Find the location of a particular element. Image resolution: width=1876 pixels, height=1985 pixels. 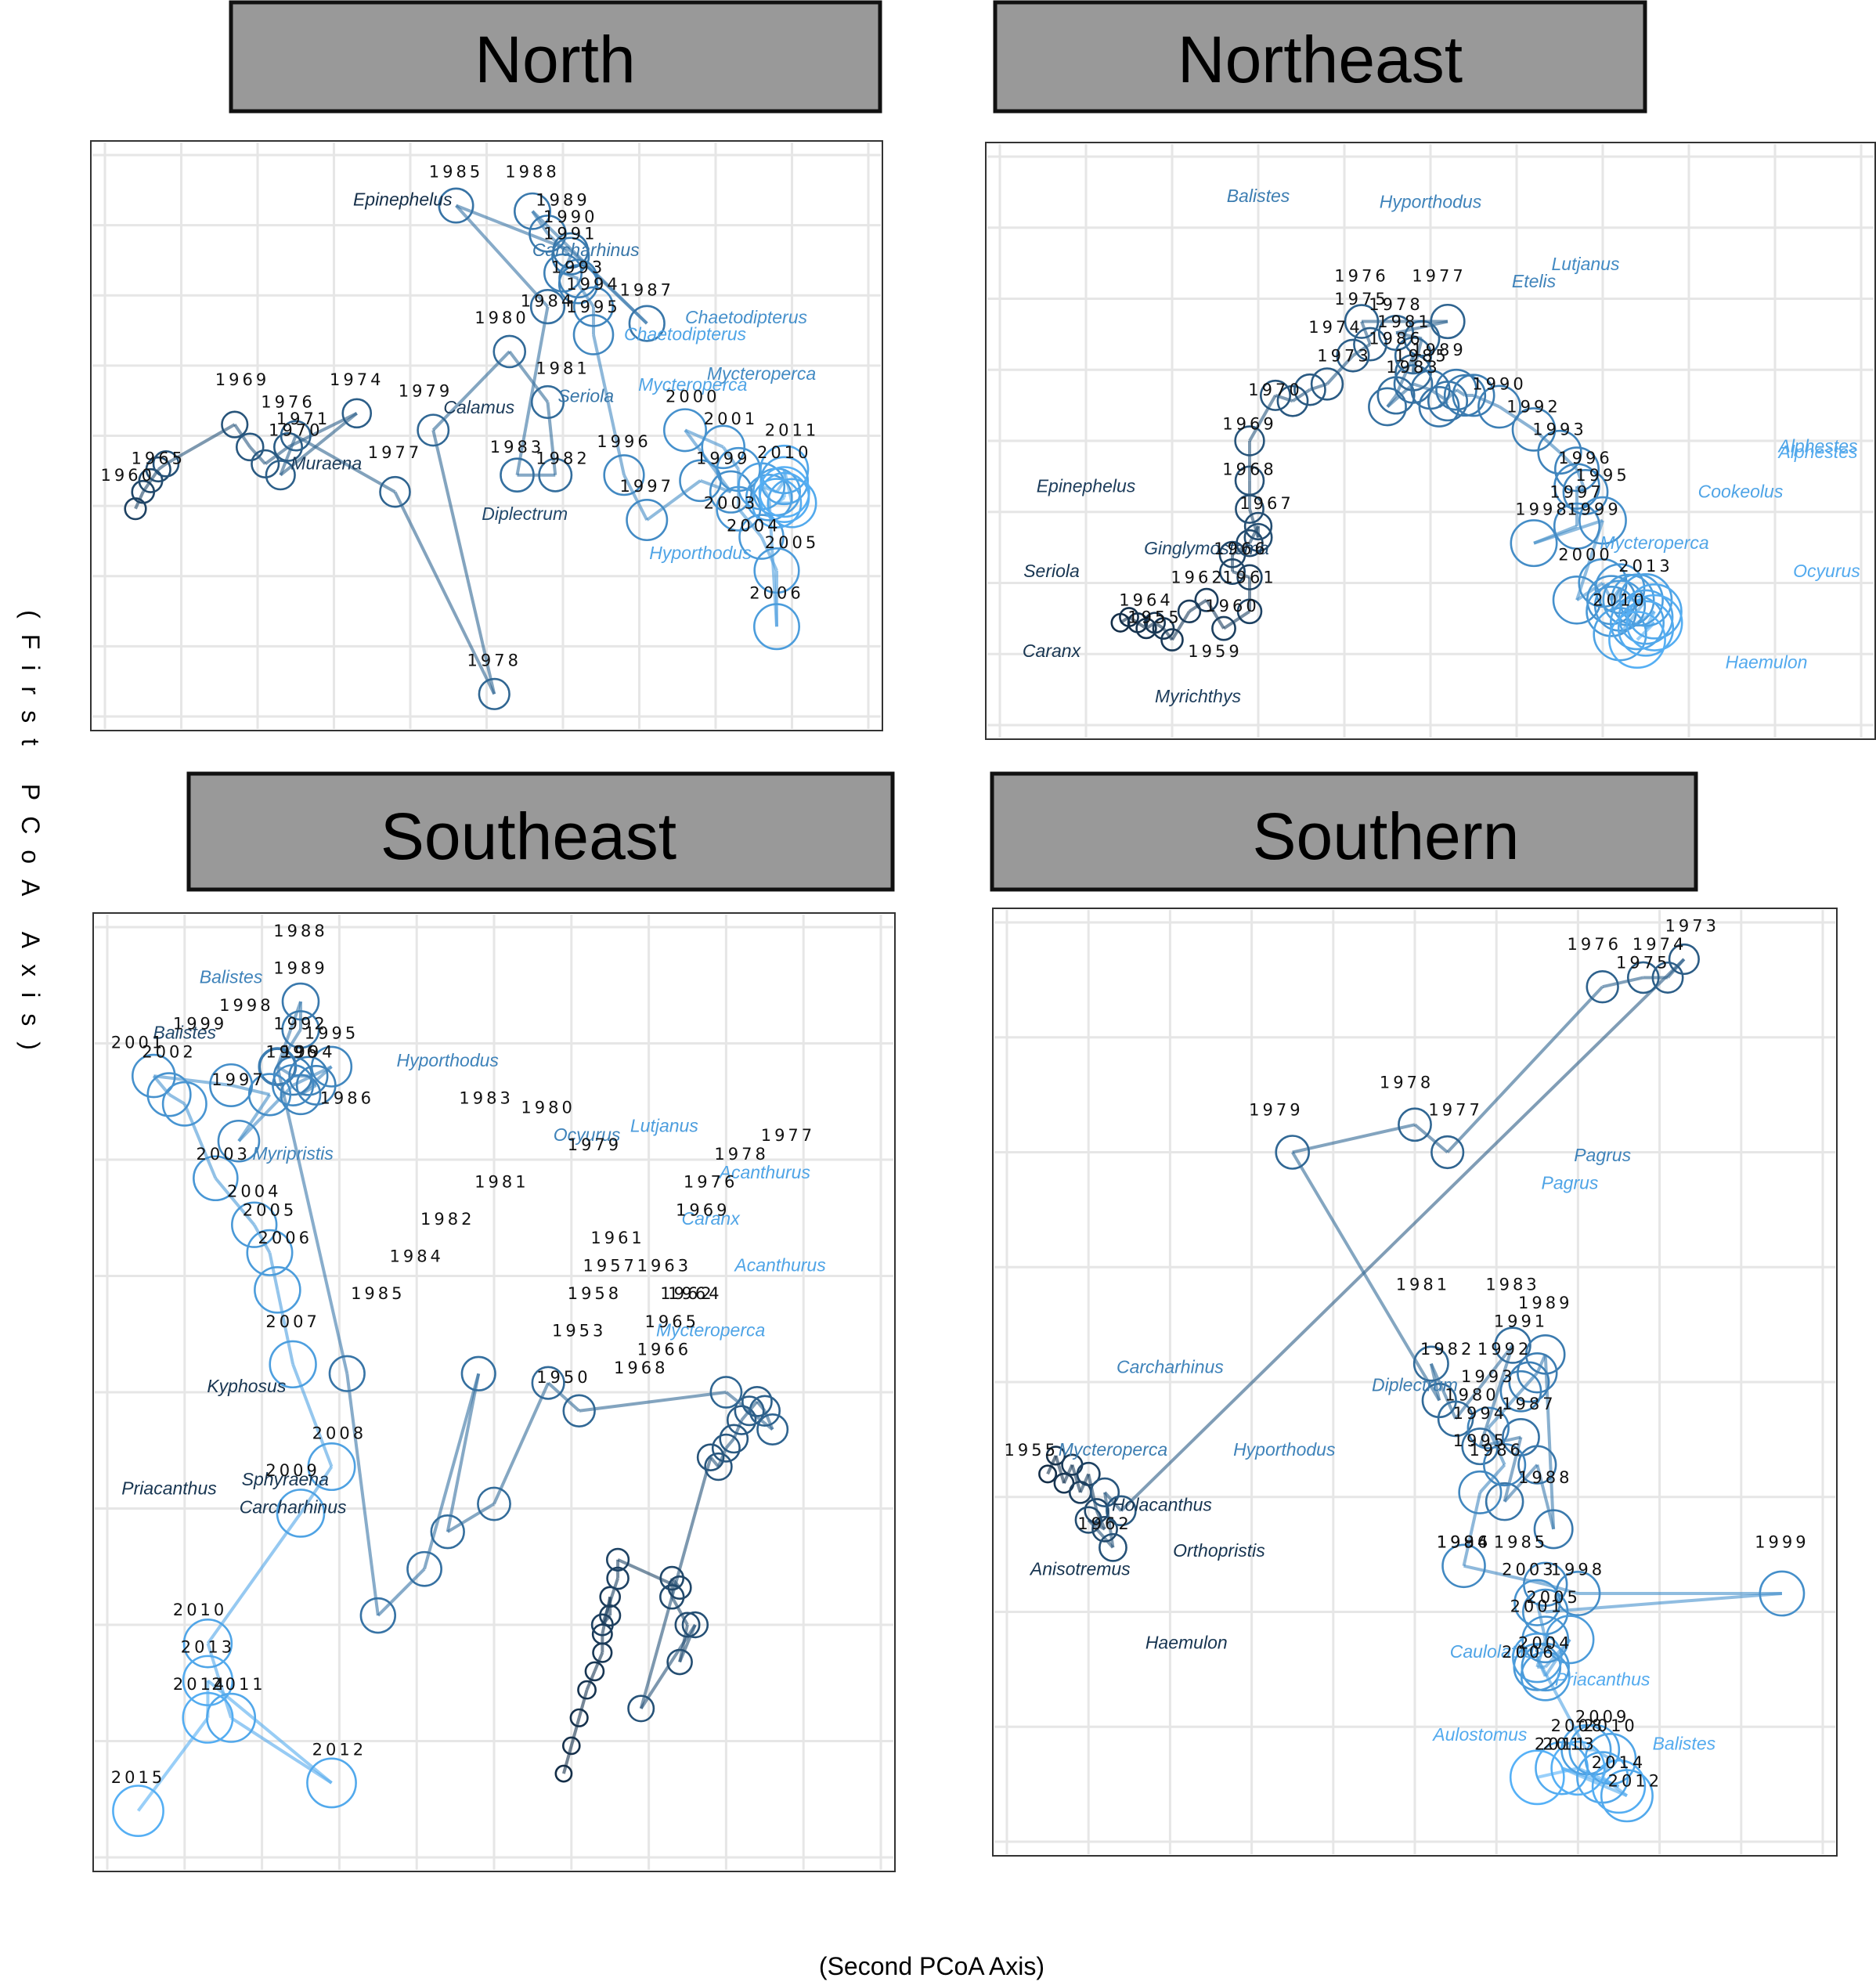

year-label: 2013 is located at coordinates (1645, 566).